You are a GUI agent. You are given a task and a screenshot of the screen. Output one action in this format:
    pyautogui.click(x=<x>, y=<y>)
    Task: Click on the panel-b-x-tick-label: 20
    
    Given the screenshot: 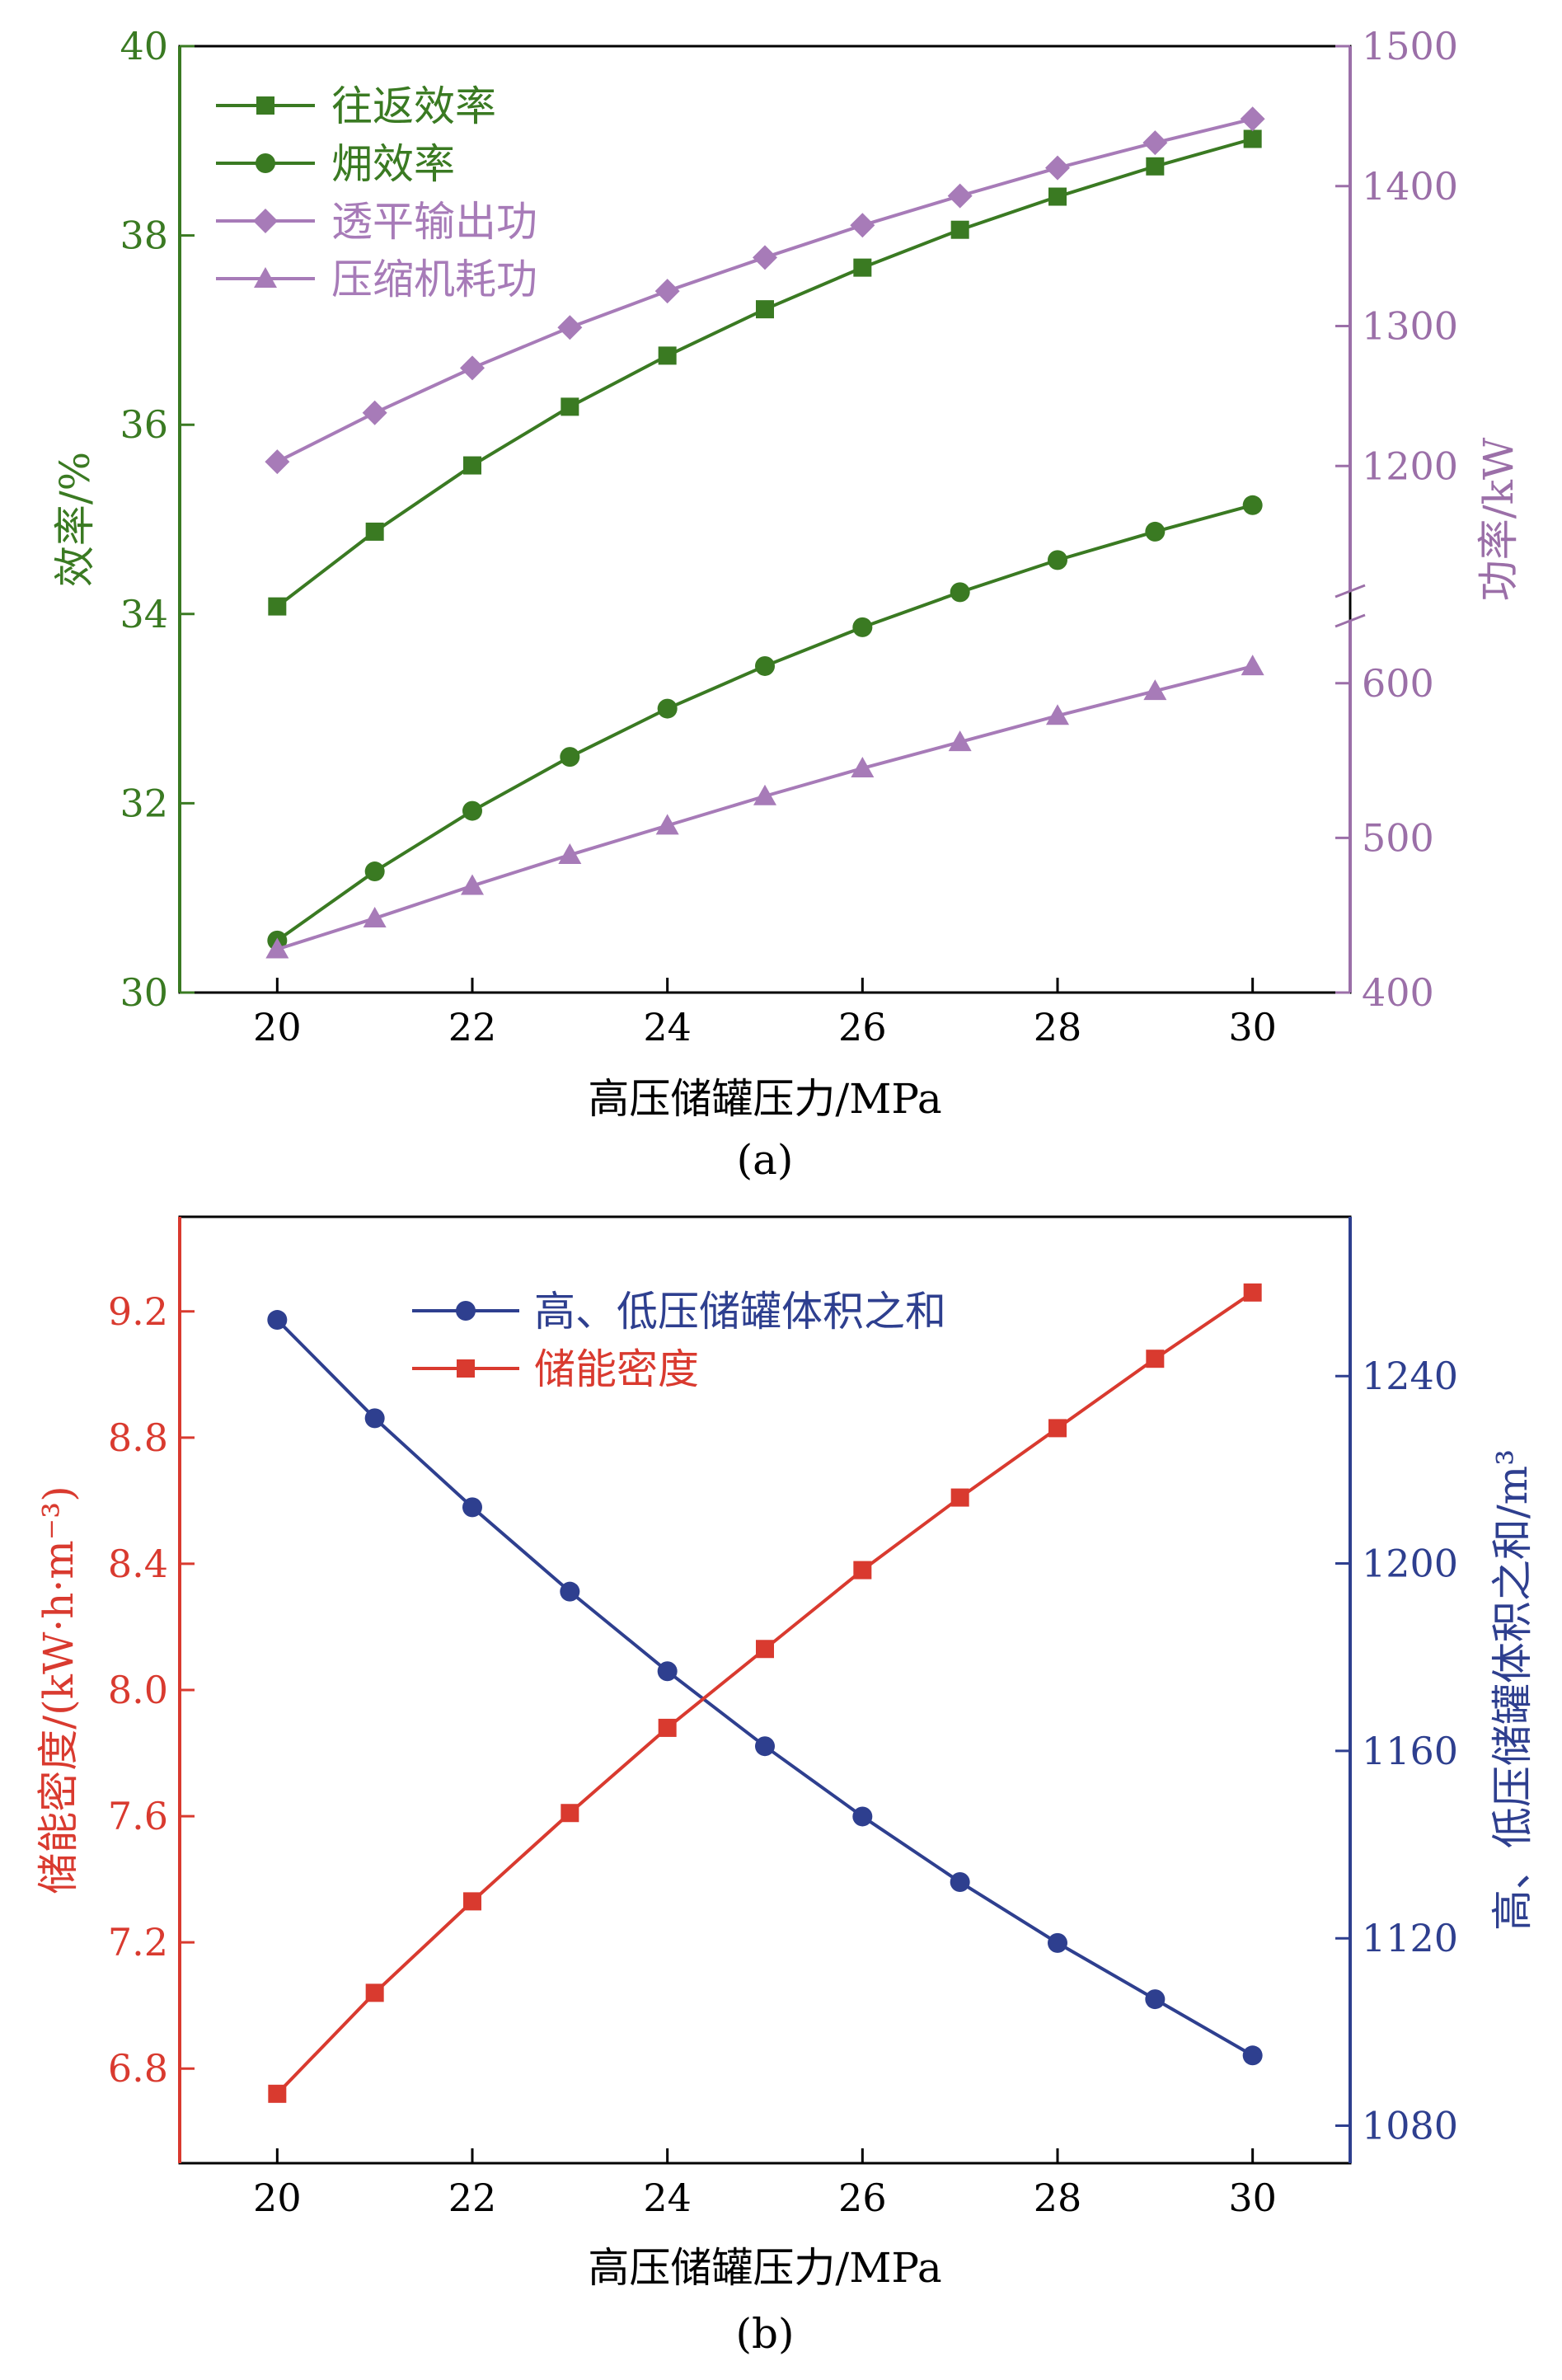 What is the action you would take?
    pyautogui.click(x=277, y=2198)
    